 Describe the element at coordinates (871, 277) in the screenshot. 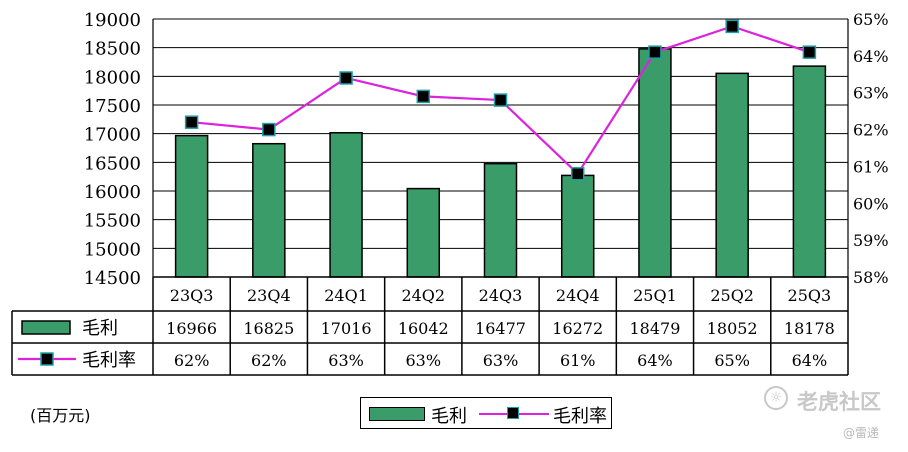

I see `y-right-tick-label: 58%` at that location.